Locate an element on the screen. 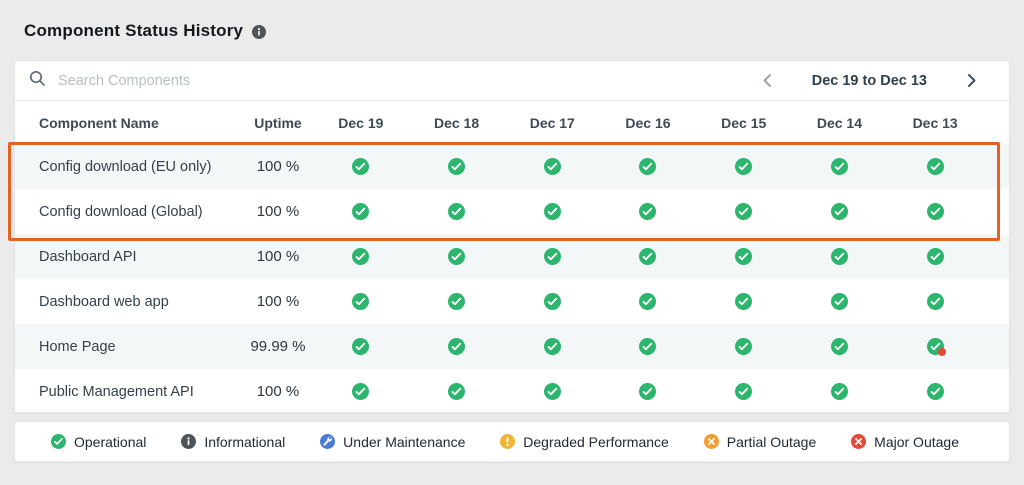 This screenshot has width=1024, height=485. next-date-range-button is located at coordinates (972, 80).